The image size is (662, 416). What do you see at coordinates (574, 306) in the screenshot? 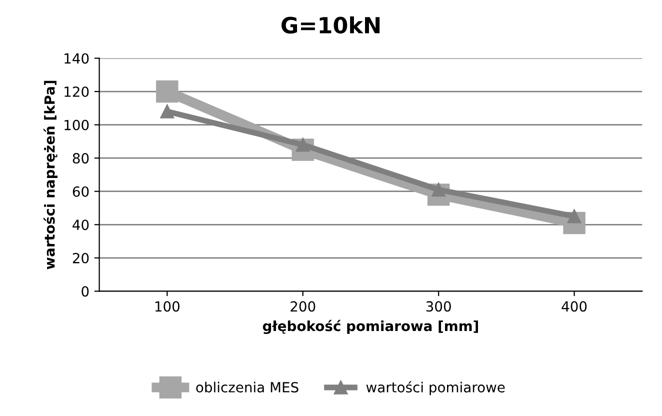
I see `x-tick-label: 400` at bounding box center [574, 306].